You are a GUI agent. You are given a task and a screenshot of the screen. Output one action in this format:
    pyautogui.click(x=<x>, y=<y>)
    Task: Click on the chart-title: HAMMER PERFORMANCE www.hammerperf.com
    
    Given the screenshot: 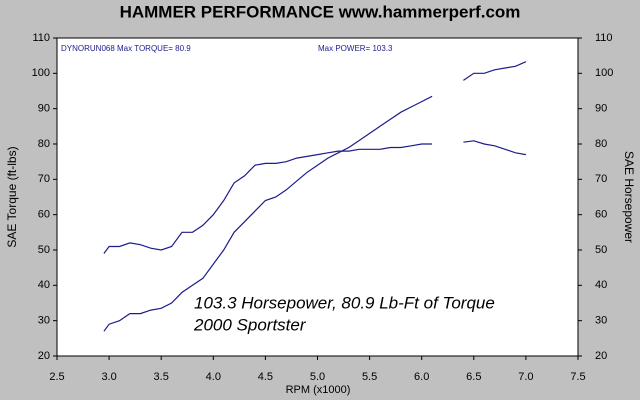 What is the action you would take?
    pyautogui.click(x=320, y=11)
    